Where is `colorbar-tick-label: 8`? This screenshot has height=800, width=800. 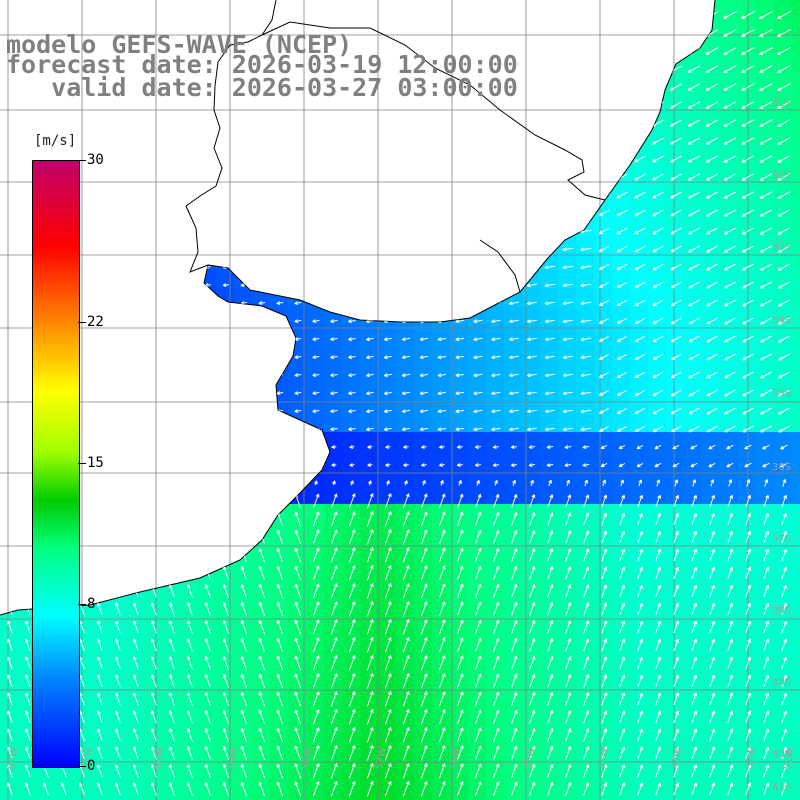
colorbar-tick-label: 8 is located at coordinates (91, 604).